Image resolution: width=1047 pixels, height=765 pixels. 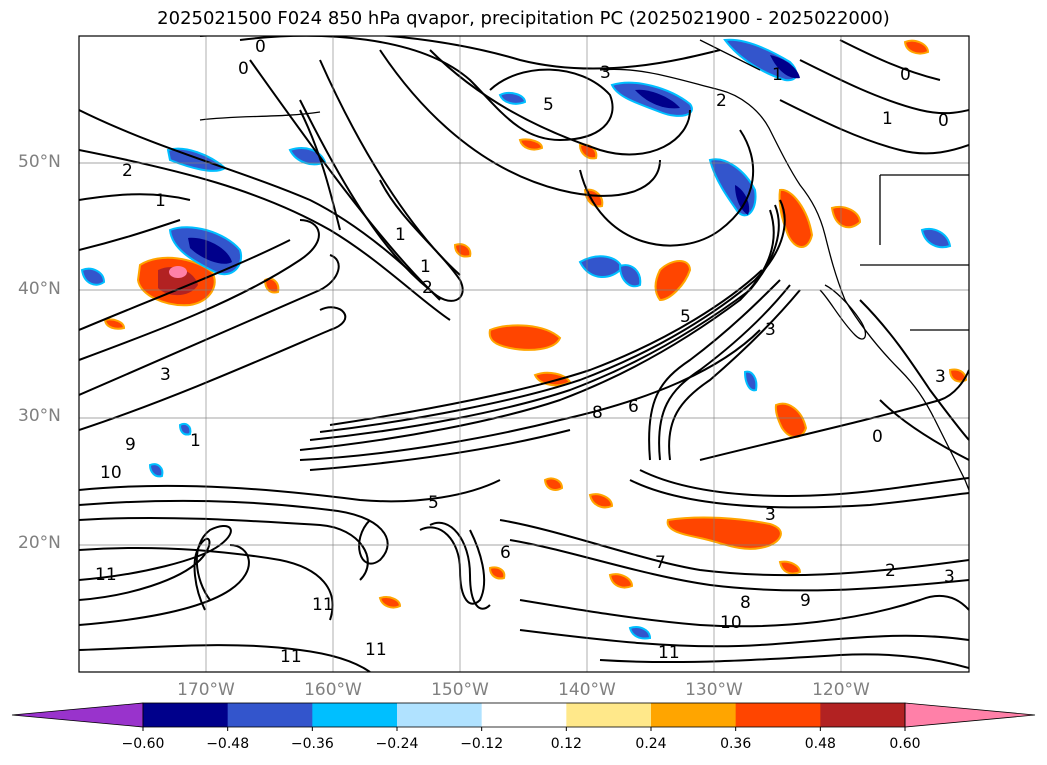 I want to click on lon-label: 120°W, so click(x=841, y=690).